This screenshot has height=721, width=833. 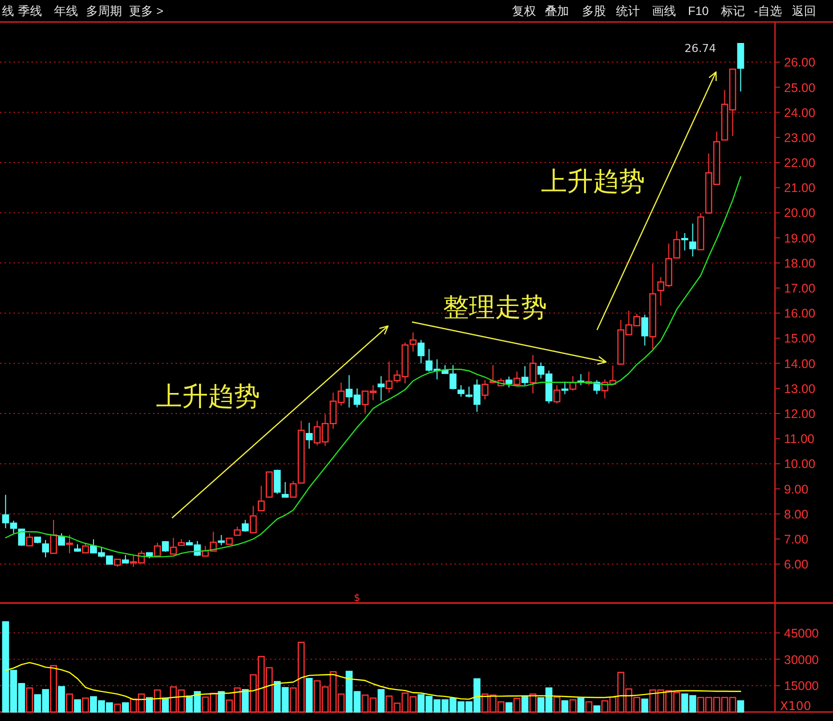 What do you see at coordinates (30, 11) in the screenshot?
I see `text: 季线` at bounding box center [30, 11].